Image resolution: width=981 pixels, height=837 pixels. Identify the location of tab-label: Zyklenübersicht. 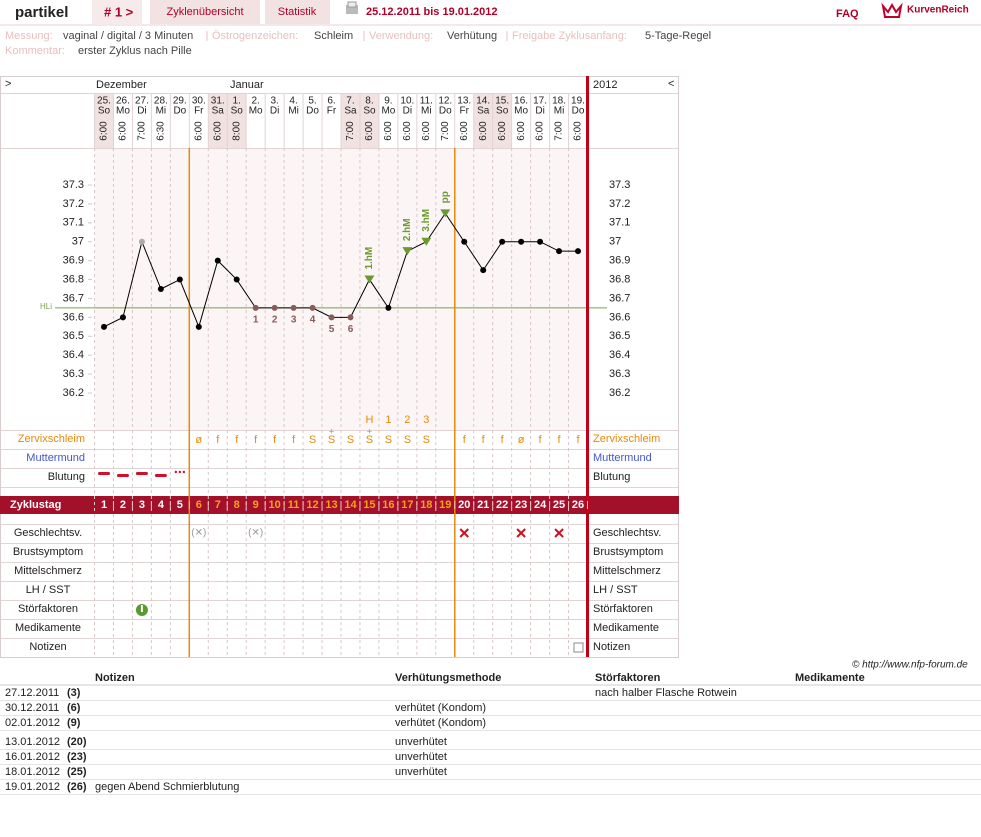
(204, 12).